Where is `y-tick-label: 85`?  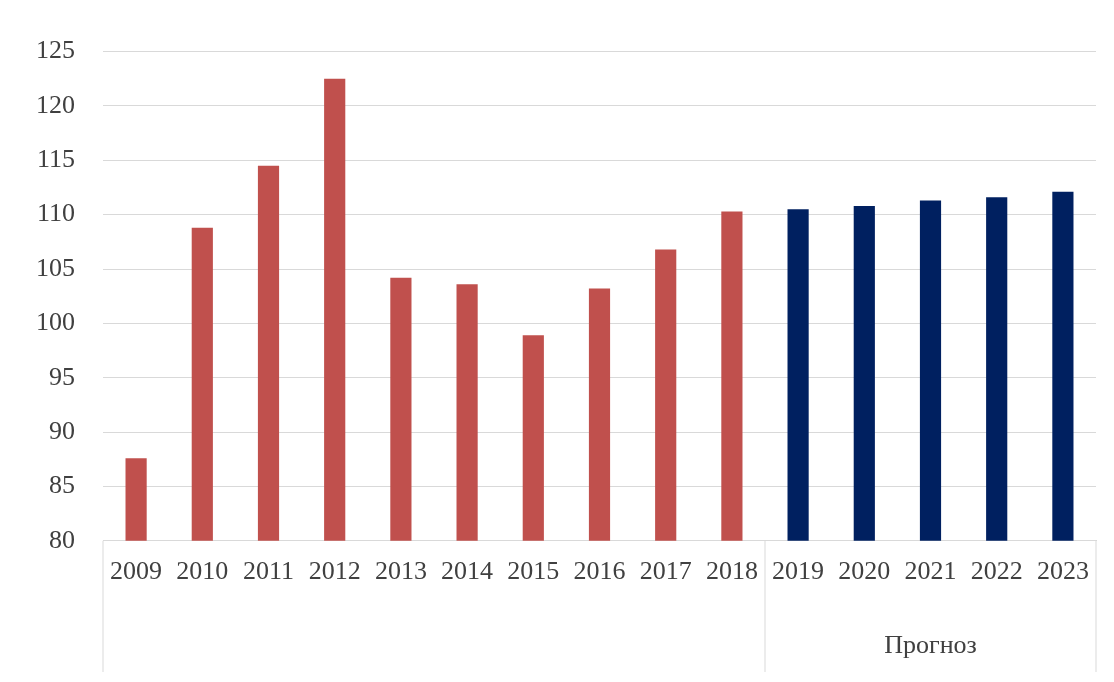
y-tick-label: 85 is located at coordinates (62, 485).